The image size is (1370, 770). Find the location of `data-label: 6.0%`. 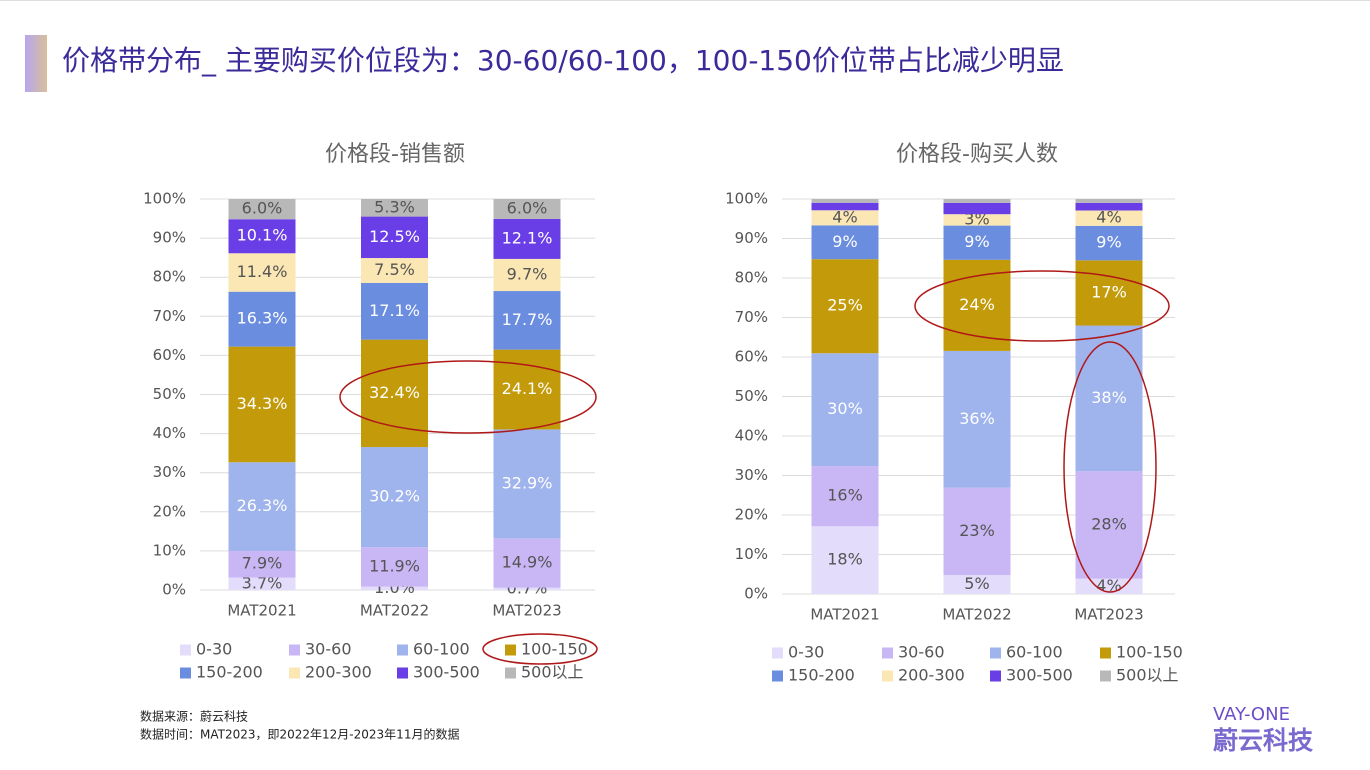

data-label: 6.0% is located at coordinates (262, 208).